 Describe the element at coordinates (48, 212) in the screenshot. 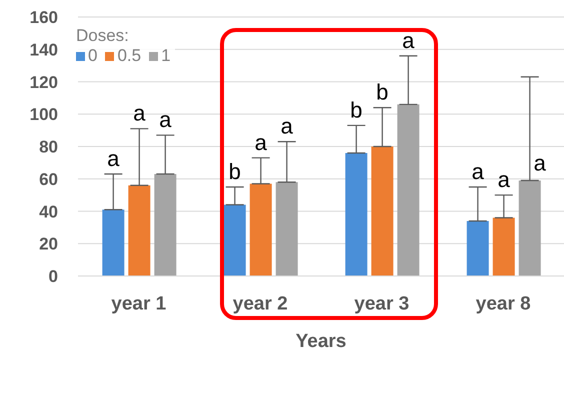

I see `y-tick-label: 40` at that location.